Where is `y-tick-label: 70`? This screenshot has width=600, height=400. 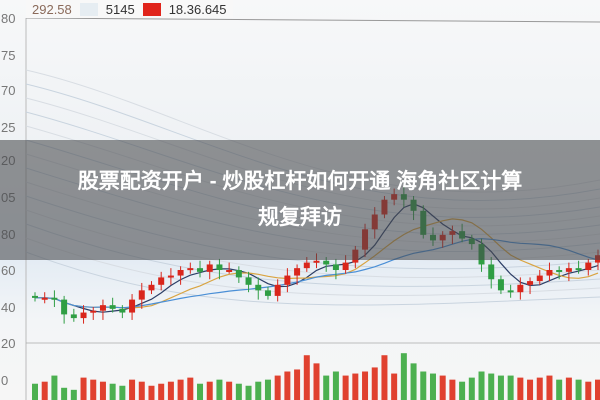
y-tick-label: 70 is located at coordinates (8, 90).